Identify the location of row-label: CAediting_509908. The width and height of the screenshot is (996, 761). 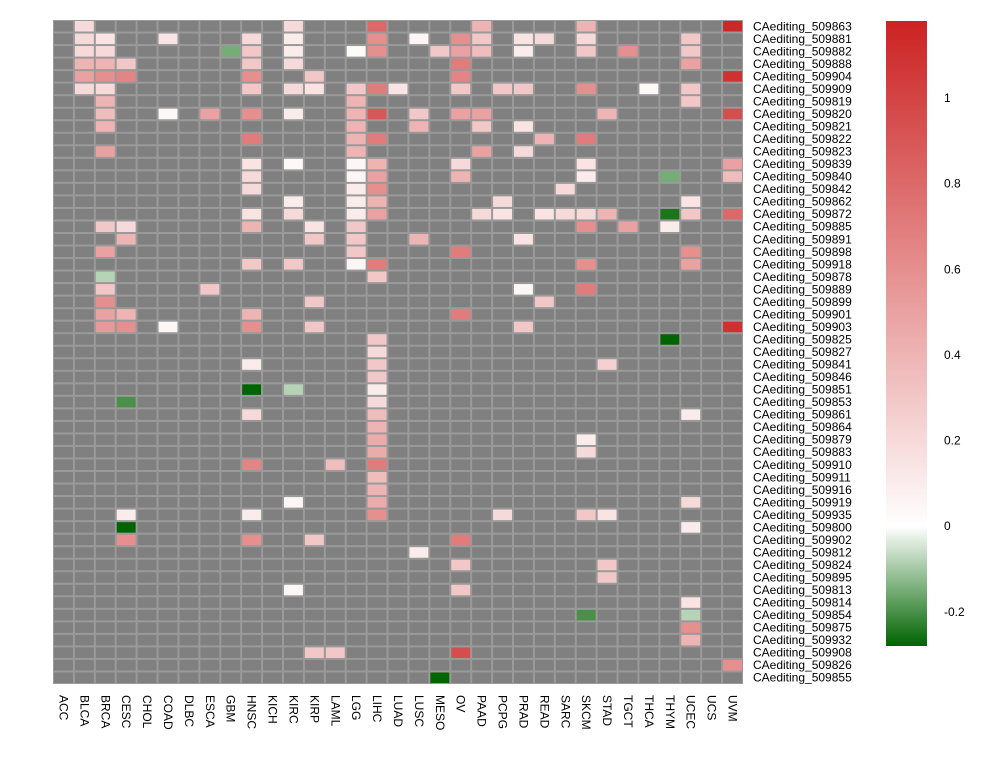
(802, 653).